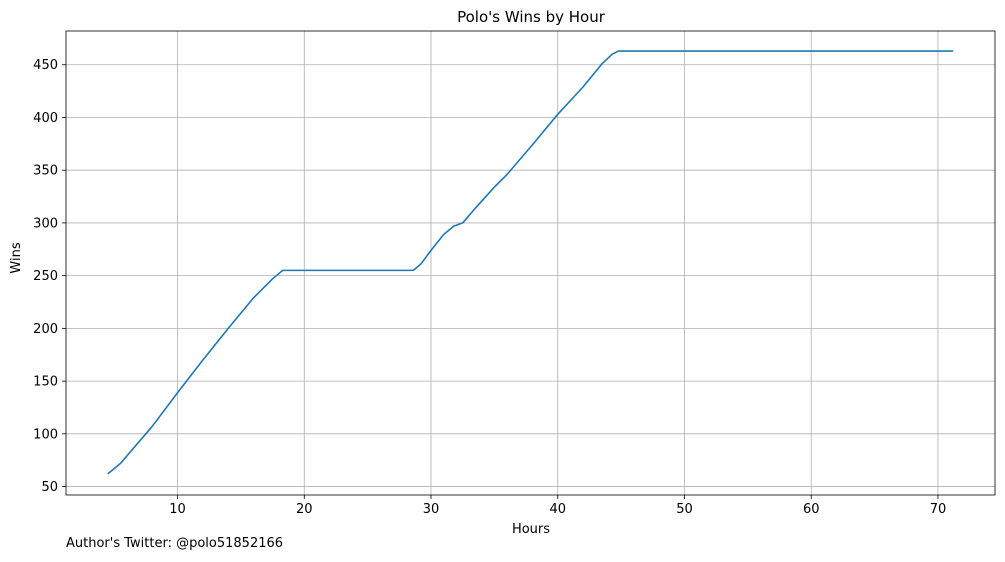  What do you see at coordinates (45, 223) in the screenshot?
I see `y-tick-label: 300` at bounding box center [45, 223].